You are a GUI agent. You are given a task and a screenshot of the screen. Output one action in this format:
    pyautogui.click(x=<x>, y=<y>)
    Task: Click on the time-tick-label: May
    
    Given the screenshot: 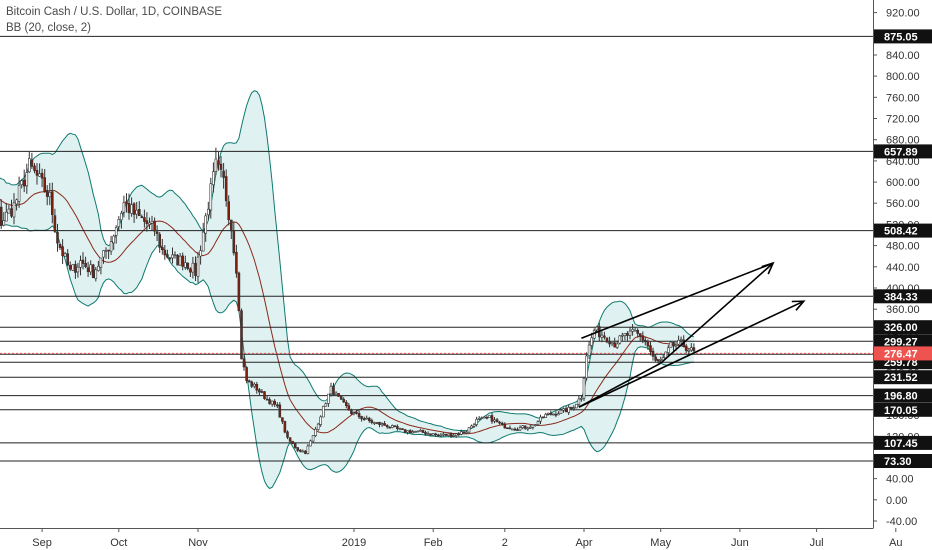 What is the action you would take?
    pyautogui.click(x=660, y=543)
    